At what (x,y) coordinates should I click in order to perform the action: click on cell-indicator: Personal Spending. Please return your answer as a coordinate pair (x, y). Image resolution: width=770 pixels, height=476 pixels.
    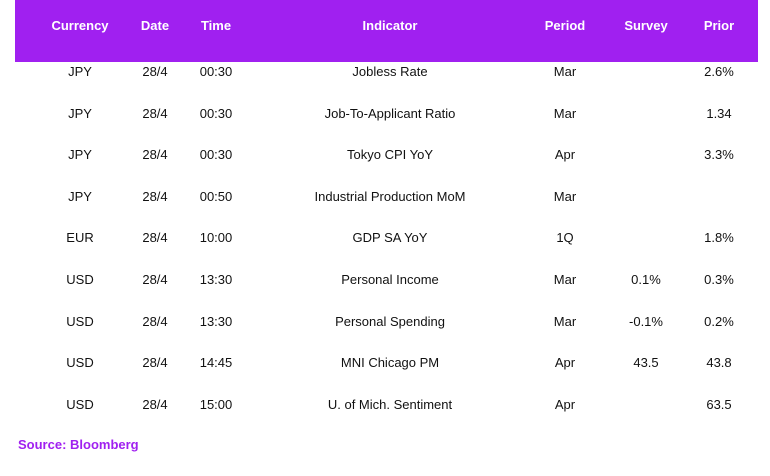
    Looking at the image, I should click on (390, 321).